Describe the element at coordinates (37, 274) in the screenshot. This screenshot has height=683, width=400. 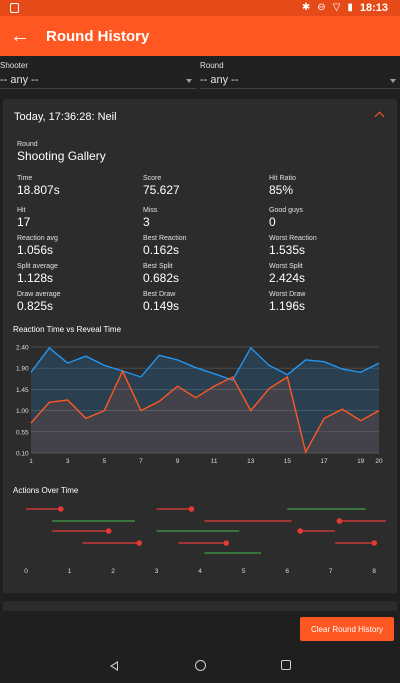
I see `stat-split-average: Split average 1.128s` at that location.